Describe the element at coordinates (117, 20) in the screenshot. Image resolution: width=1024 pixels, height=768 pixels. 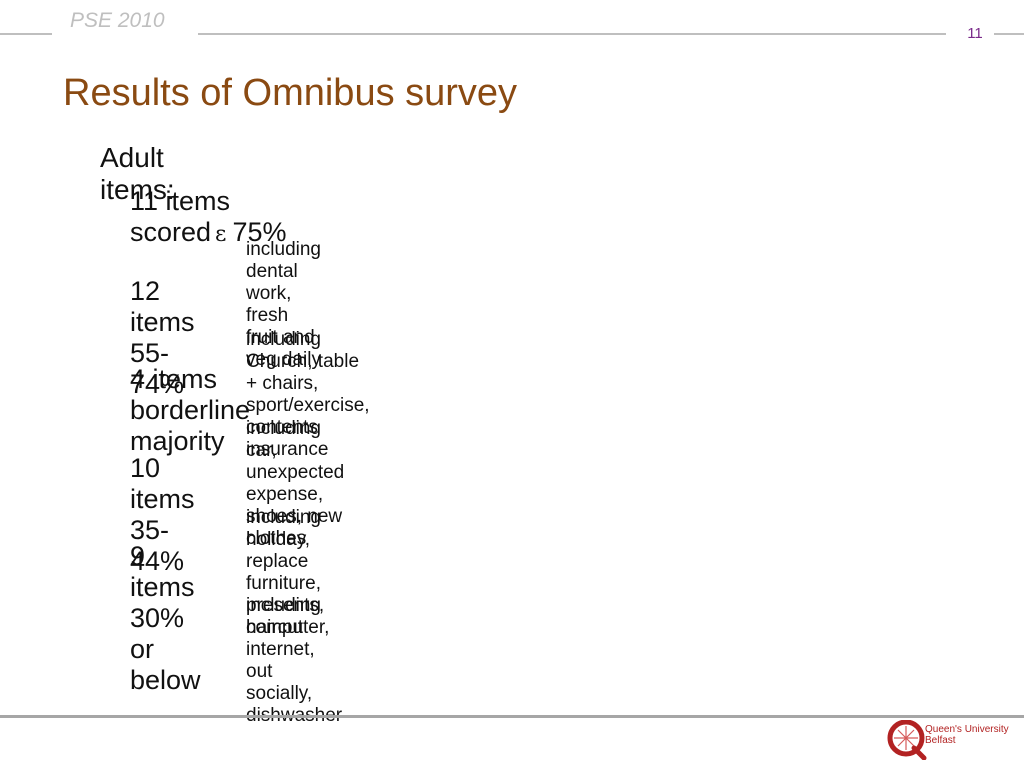
I see `conference-label: PSE 2010` at that location.